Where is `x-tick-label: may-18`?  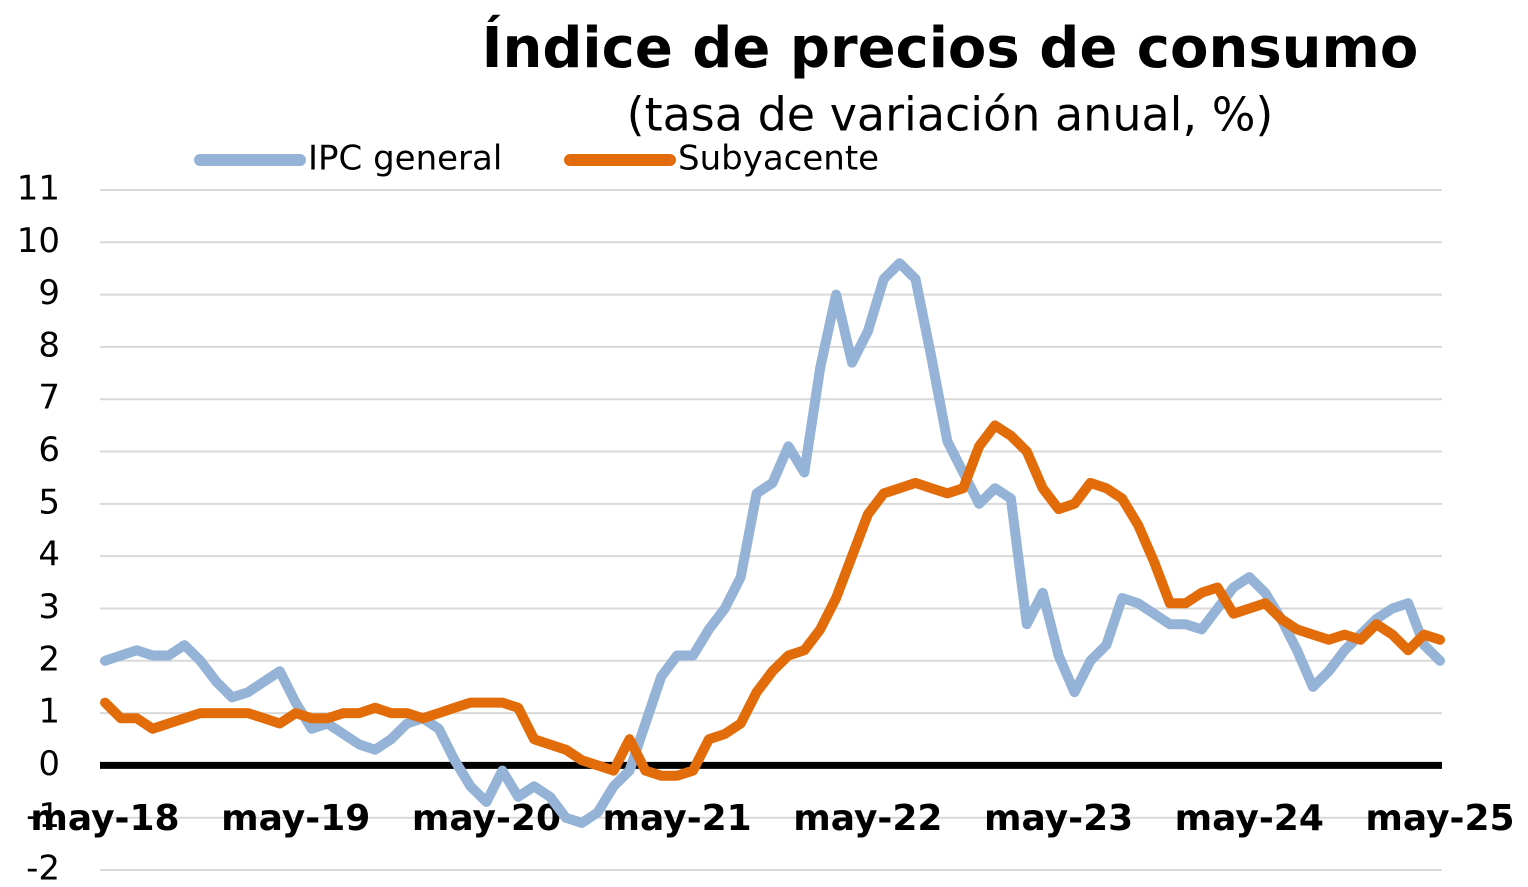
x-tick-label: may-18 is located at coordinates (104, 818).